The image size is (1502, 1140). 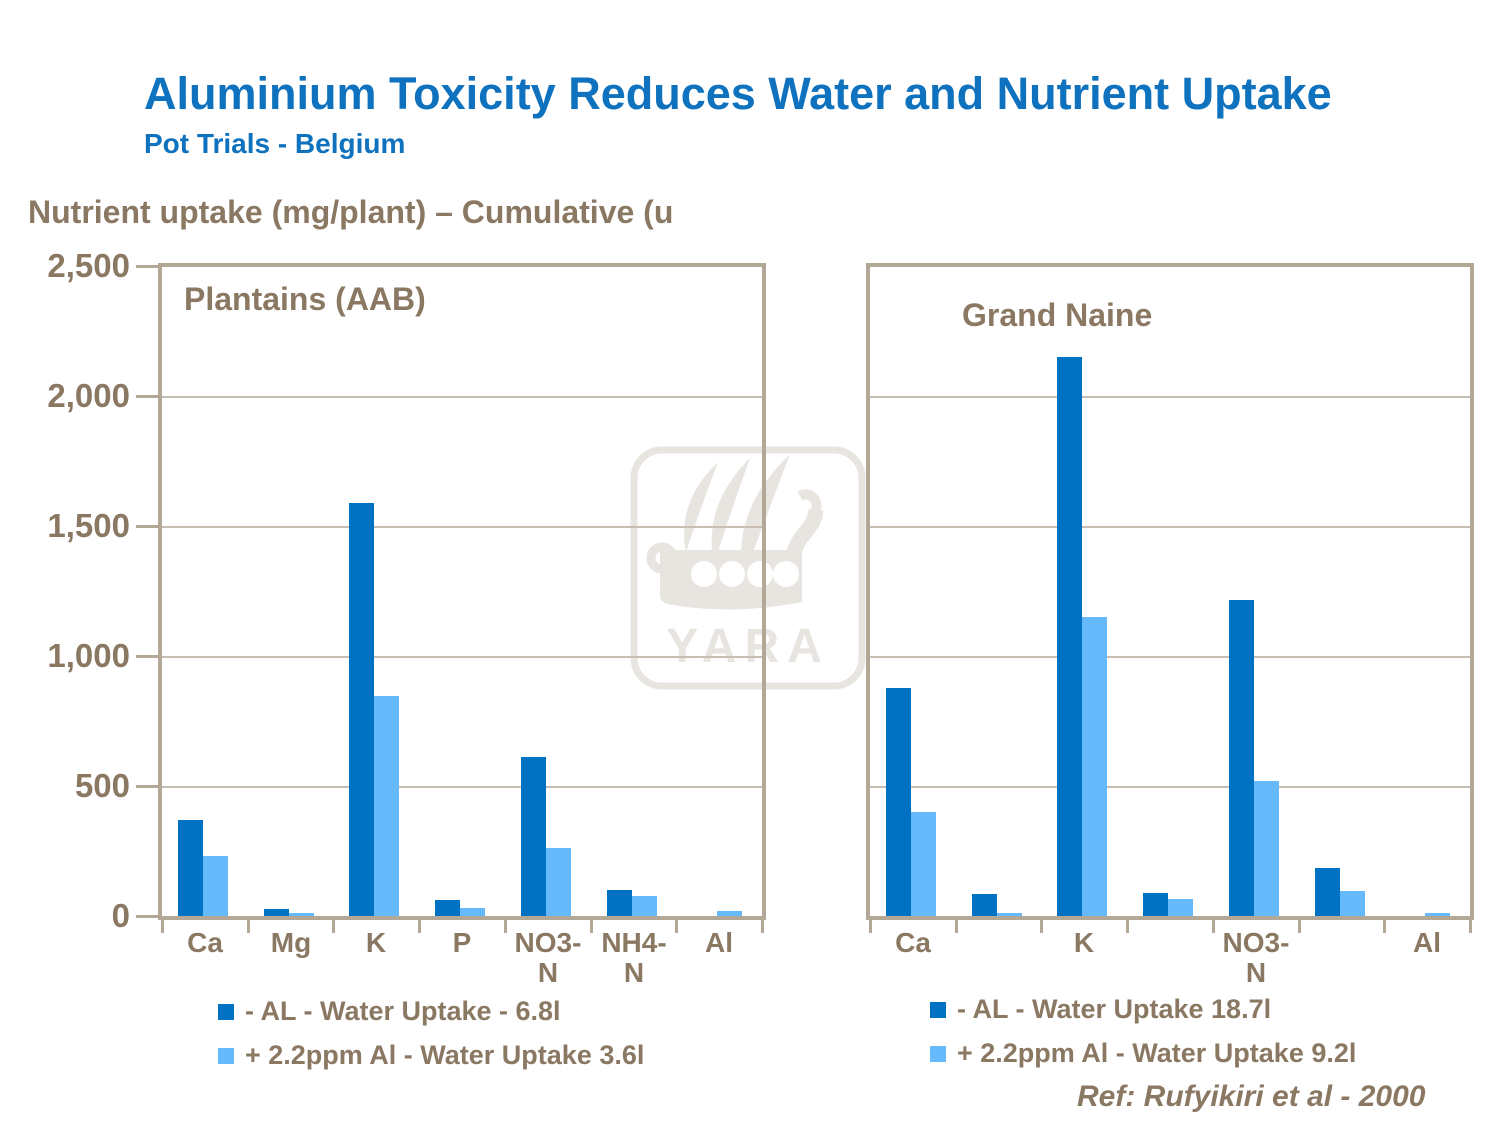 What do you see at coordinates (445, 1055) in the screenshot?
I see `legend-label: + 2.2ppm Al - Water Uptake 3.6l` at bounding box center [445, 1055].